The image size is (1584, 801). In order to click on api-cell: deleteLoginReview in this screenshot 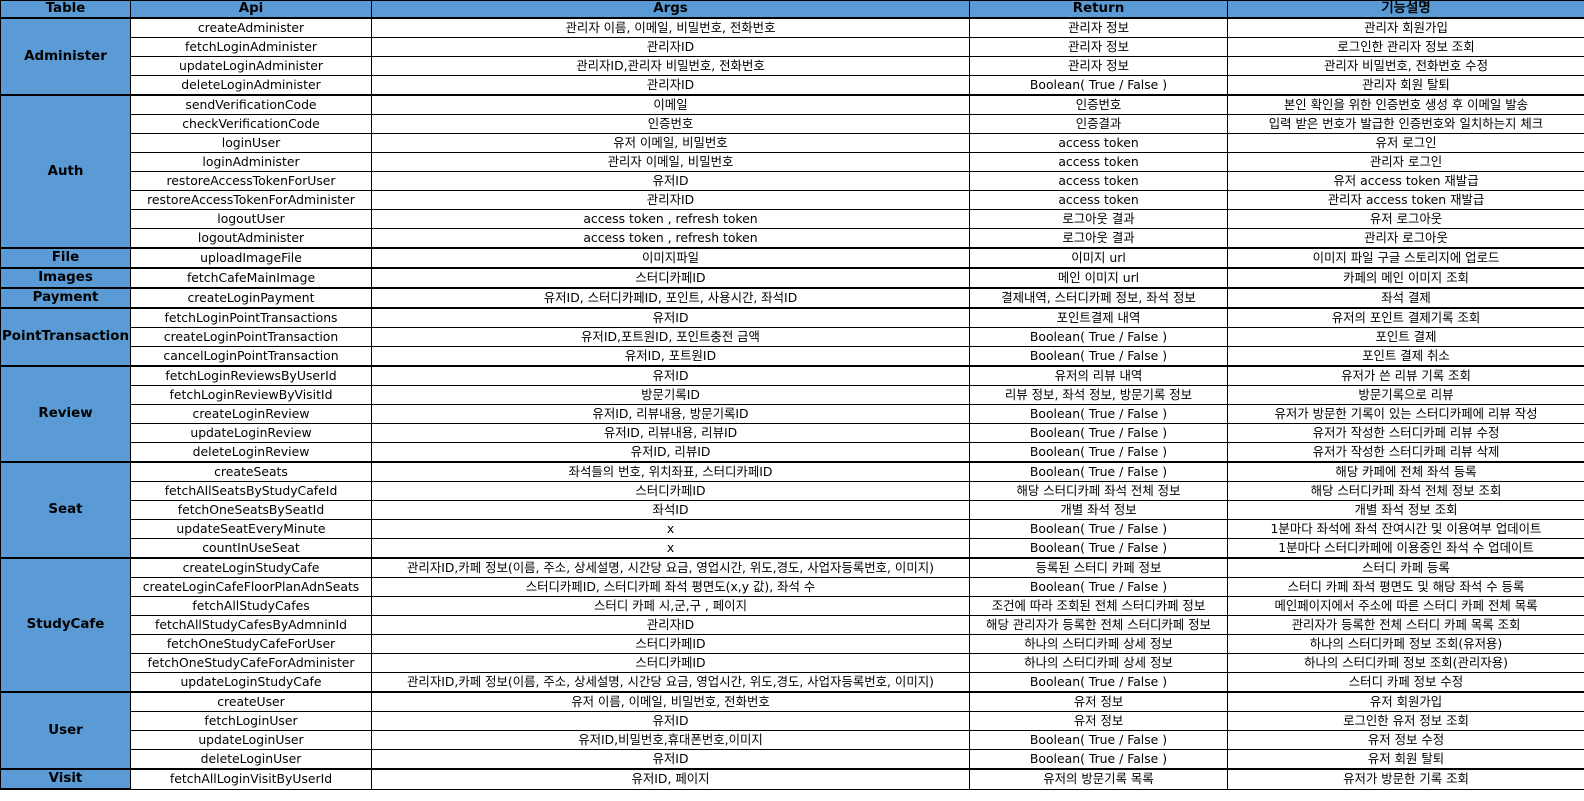, I will do `click(251, 452)`.